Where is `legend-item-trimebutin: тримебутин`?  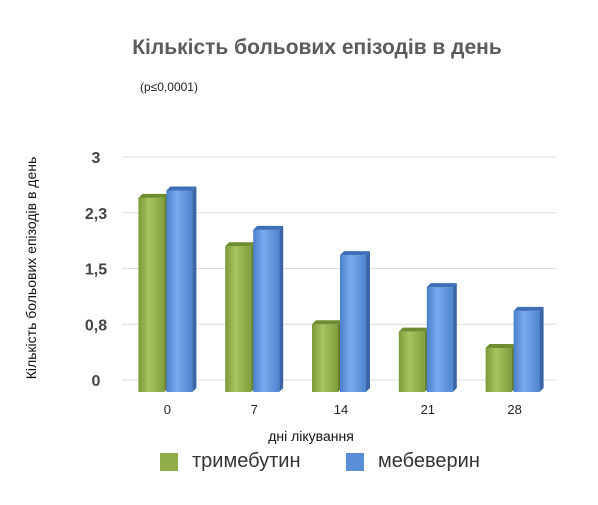 legend-item-trimebutin: тримебутин is located at coordinates (230, 461).